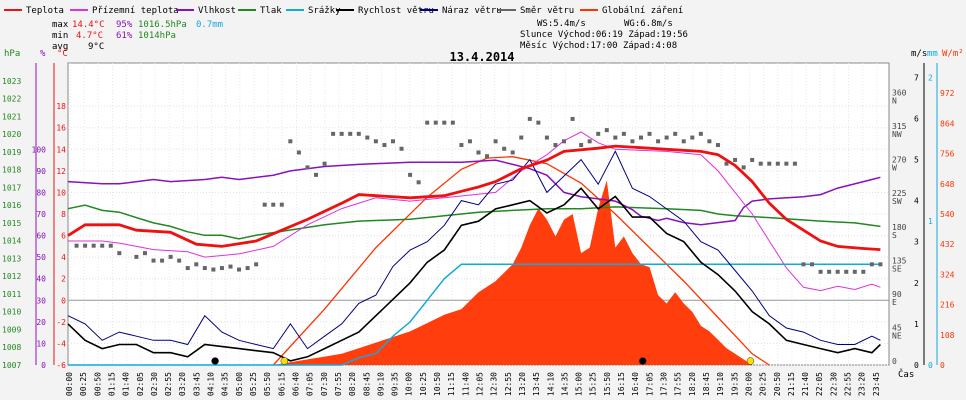  Describe the element at coordinates (89, 36) in the screenshot. I see `stats-min-temp: 4.7°C` at that location.